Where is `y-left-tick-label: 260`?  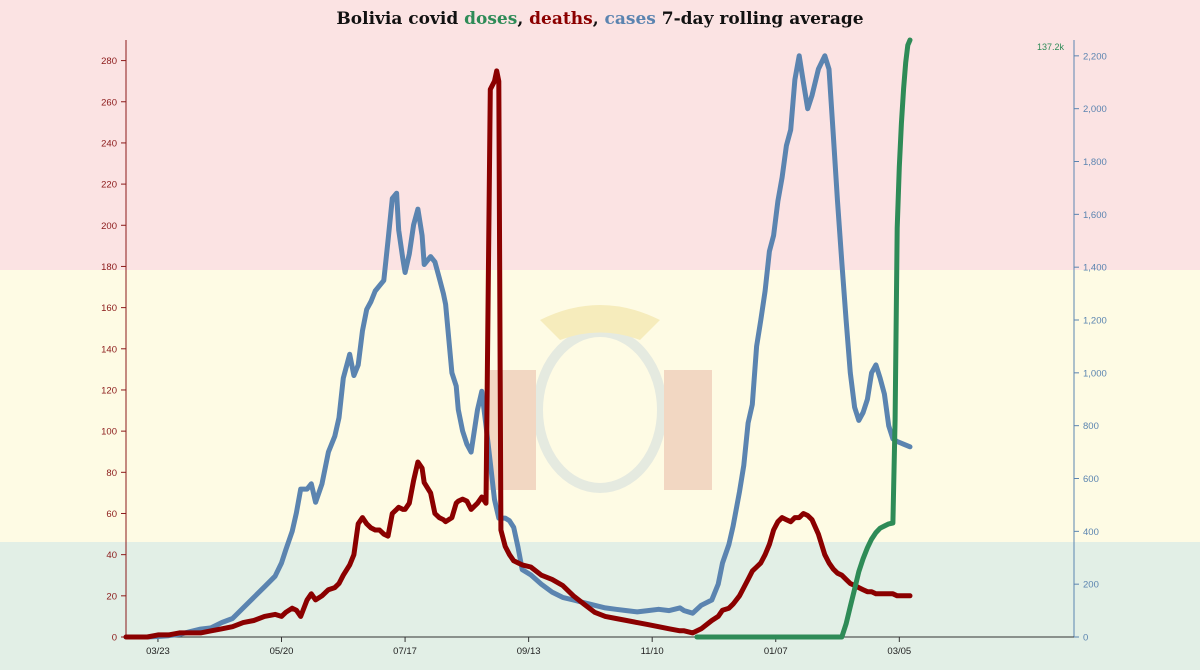 y-left-tick-label: 260 is located at coordinates (109, 102).